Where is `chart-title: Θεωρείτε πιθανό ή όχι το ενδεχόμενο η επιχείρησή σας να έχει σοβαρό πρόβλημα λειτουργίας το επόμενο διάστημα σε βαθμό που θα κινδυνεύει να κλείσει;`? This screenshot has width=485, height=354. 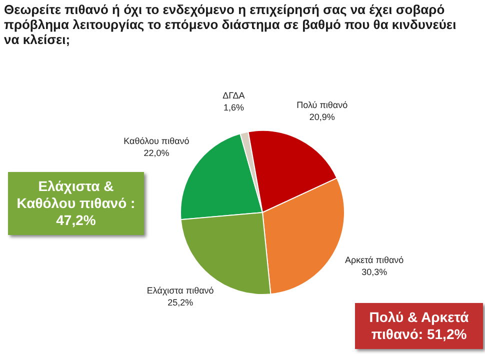
chart-title: Θεωρείτε πιθανό ή όχι το ενδεχόμενο η επιχείρησή σας να έχει σοβαρό πρόβλημα λειτουργίας το επόμενο διάστημα σε βαθμό που θα κινδυνεύει να κλείσει; is located at coordinates (231, 24).